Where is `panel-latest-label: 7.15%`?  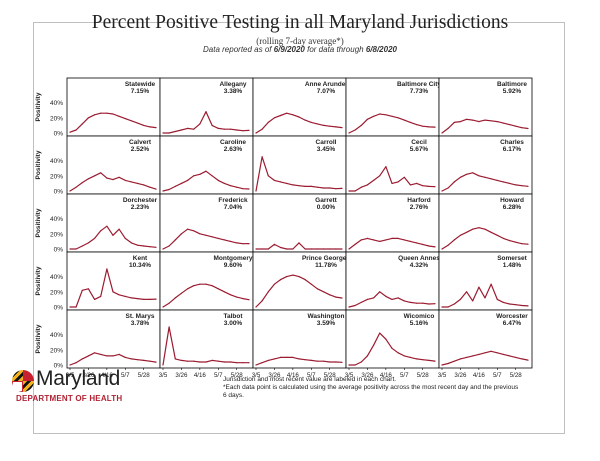 panel-latest-label: 7.15% is located at coordinates (140, 91).